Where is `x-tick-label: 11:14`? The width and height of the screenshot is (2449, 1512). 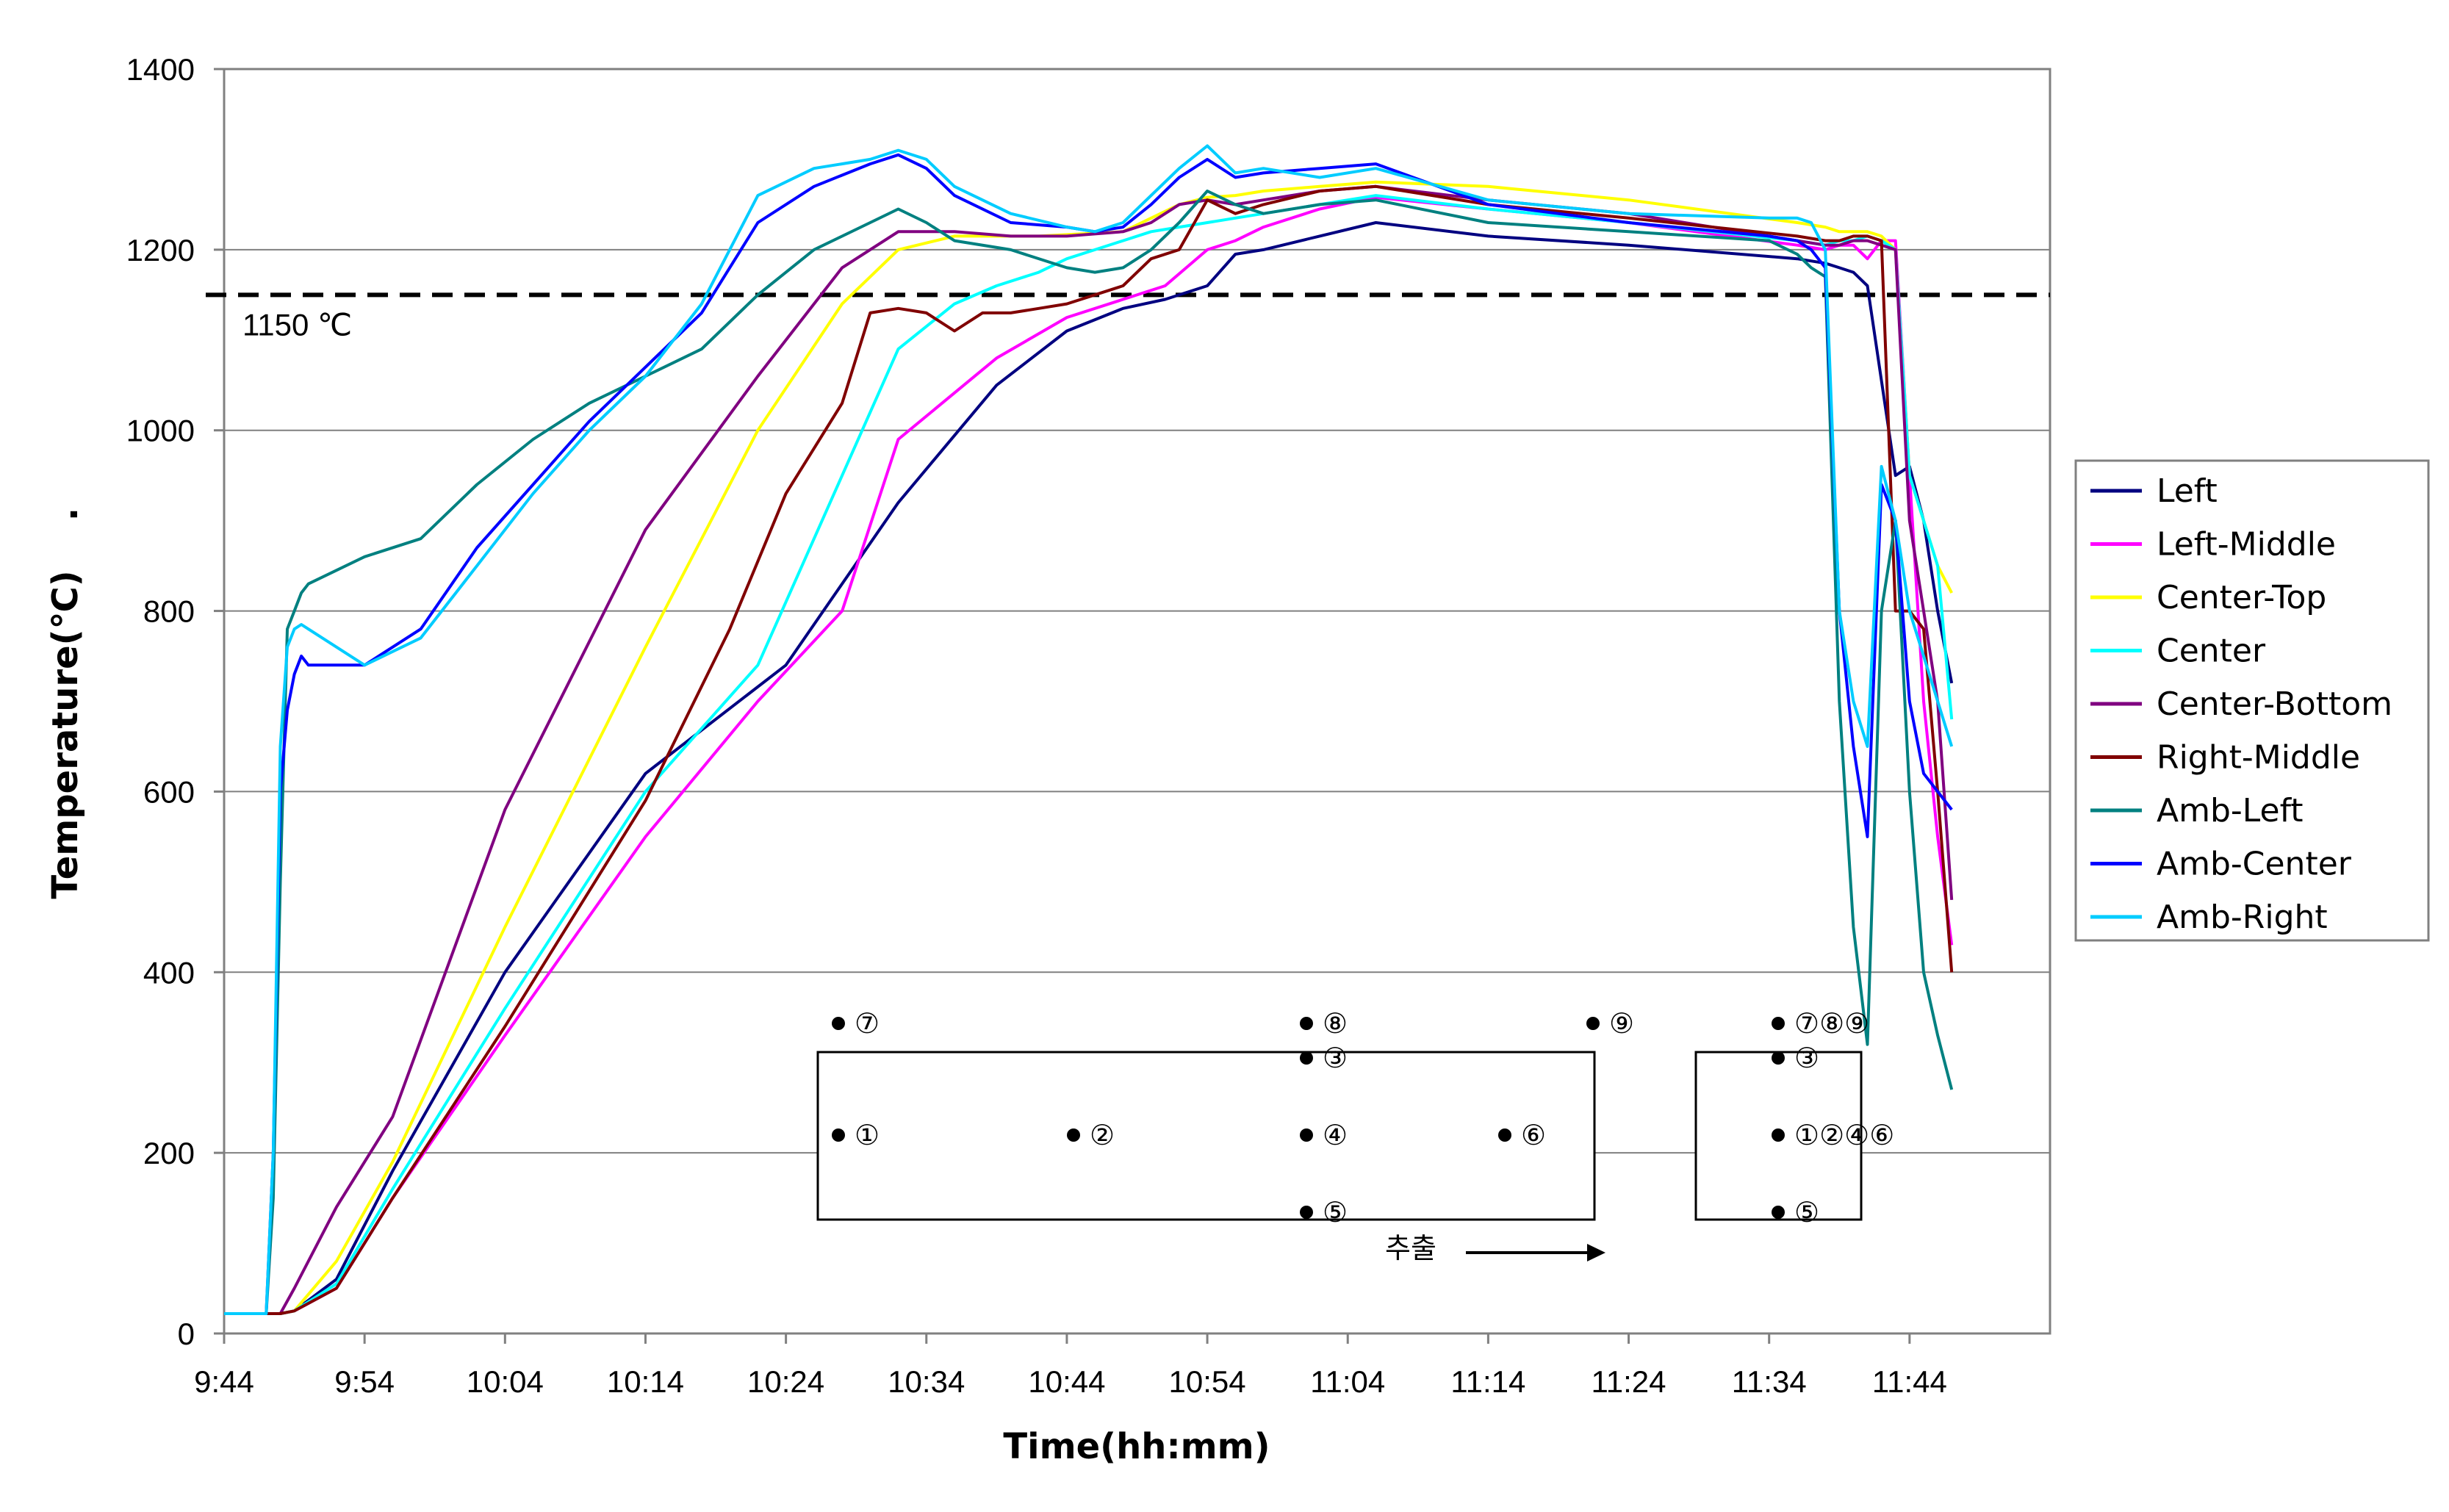 x-tick-label: 11:14 is located at coordinates (1487, 1381).